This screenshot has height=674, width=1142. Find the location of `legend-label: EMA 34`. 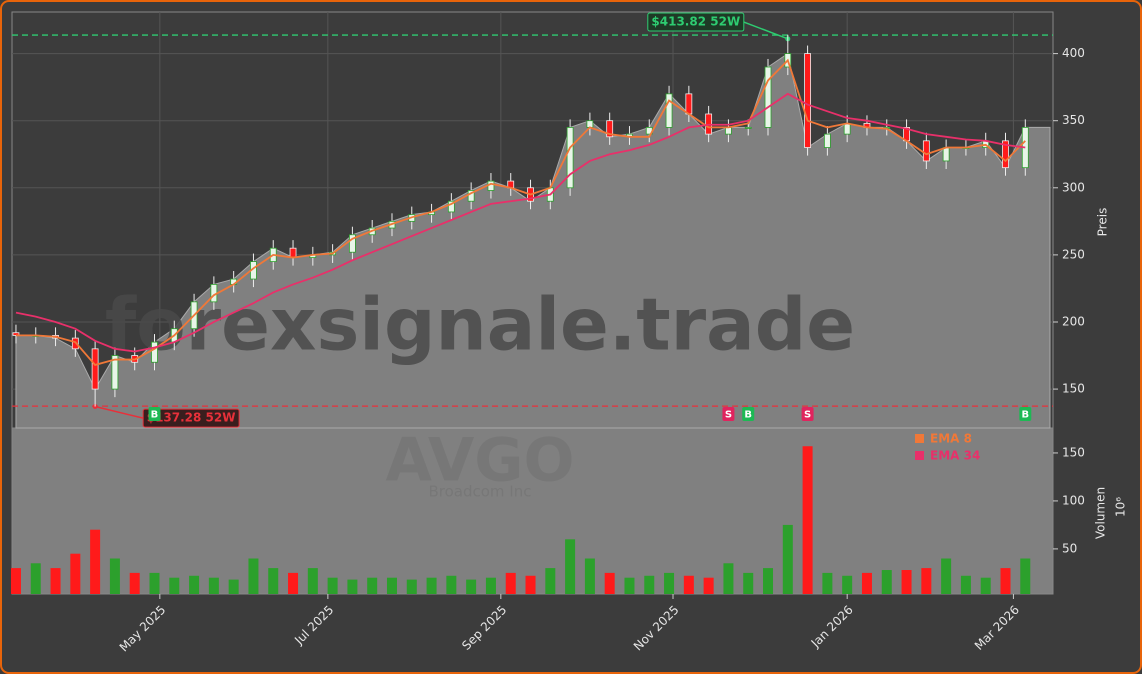

legend-label: EMA 34 is located at coordinates (955, 456).